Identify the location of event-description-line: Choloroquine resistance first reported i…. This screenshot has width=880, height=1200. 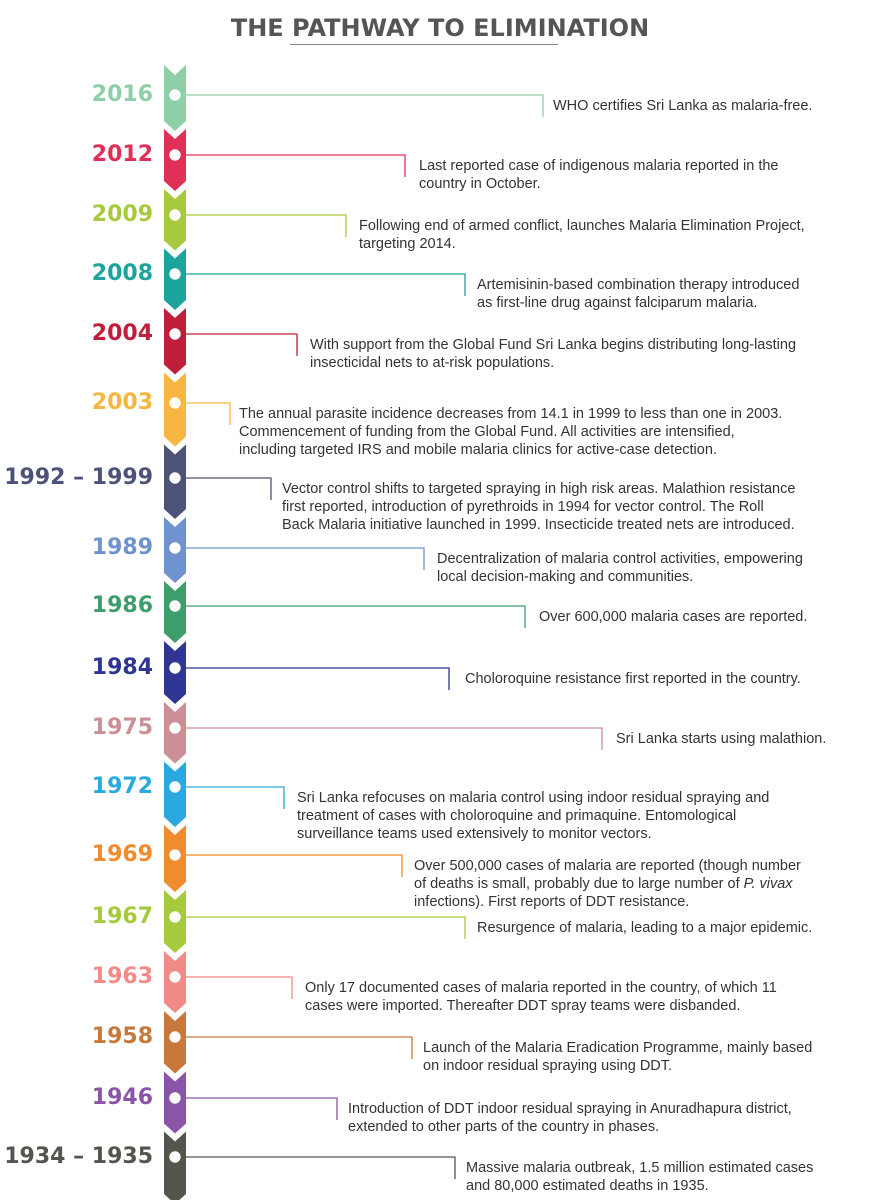
(633, 679).